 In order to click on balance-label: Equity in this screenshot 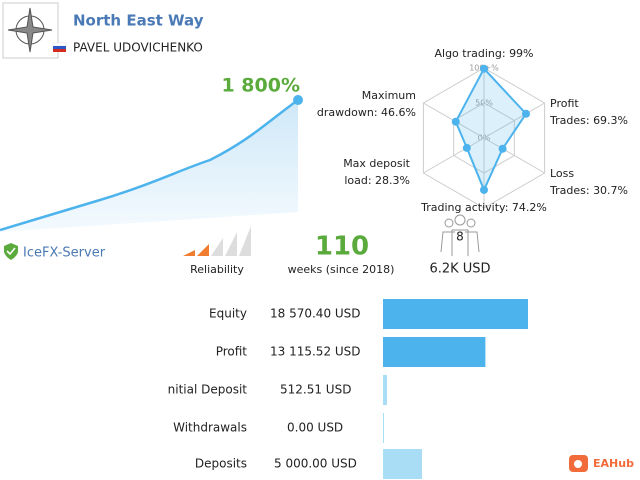, I will do `click(228, 314)`.